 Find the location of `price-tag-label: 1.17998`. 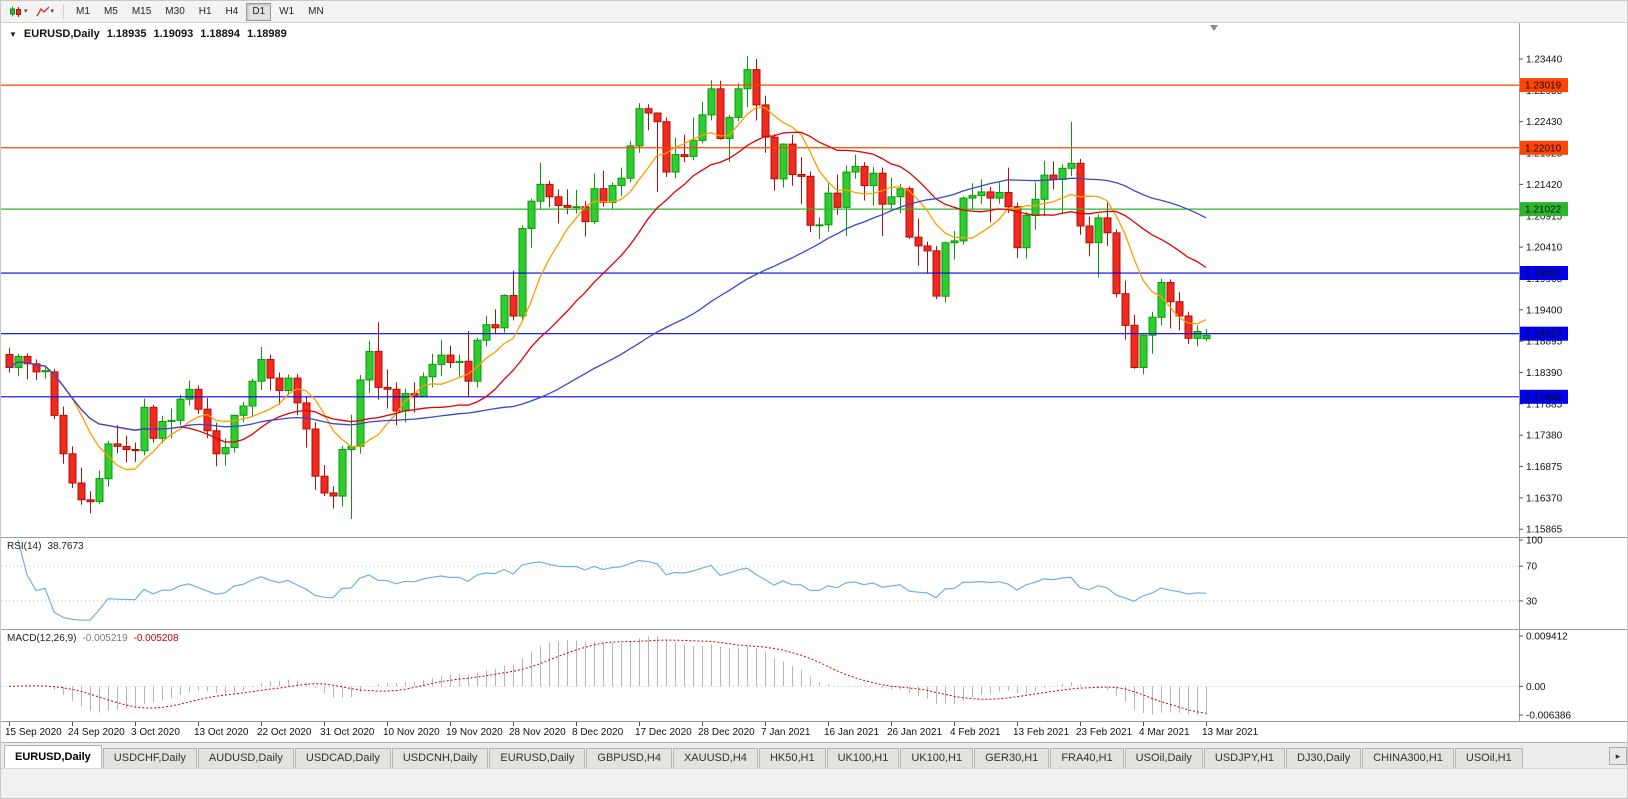

price-tag-label: 1.17998 is located at coordinates (1543, 397).